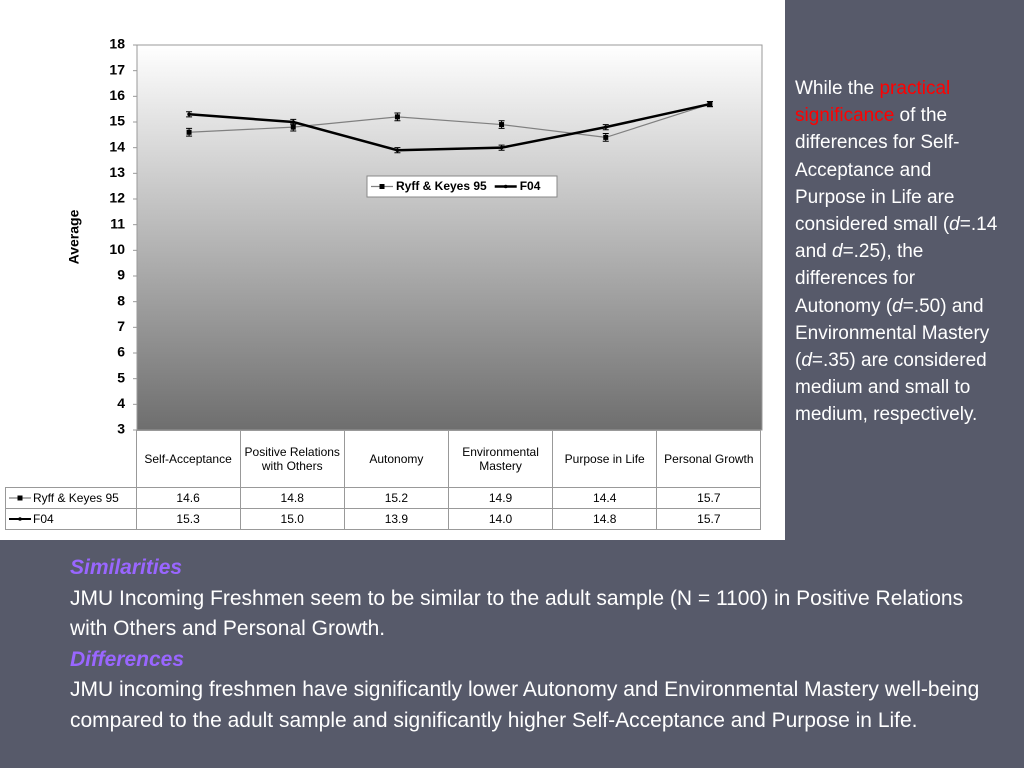  What do you see at coordinates (896, 238) in the screenshot?
I see `sidebar-part: =.14 and` at bounding box center [896, 238].